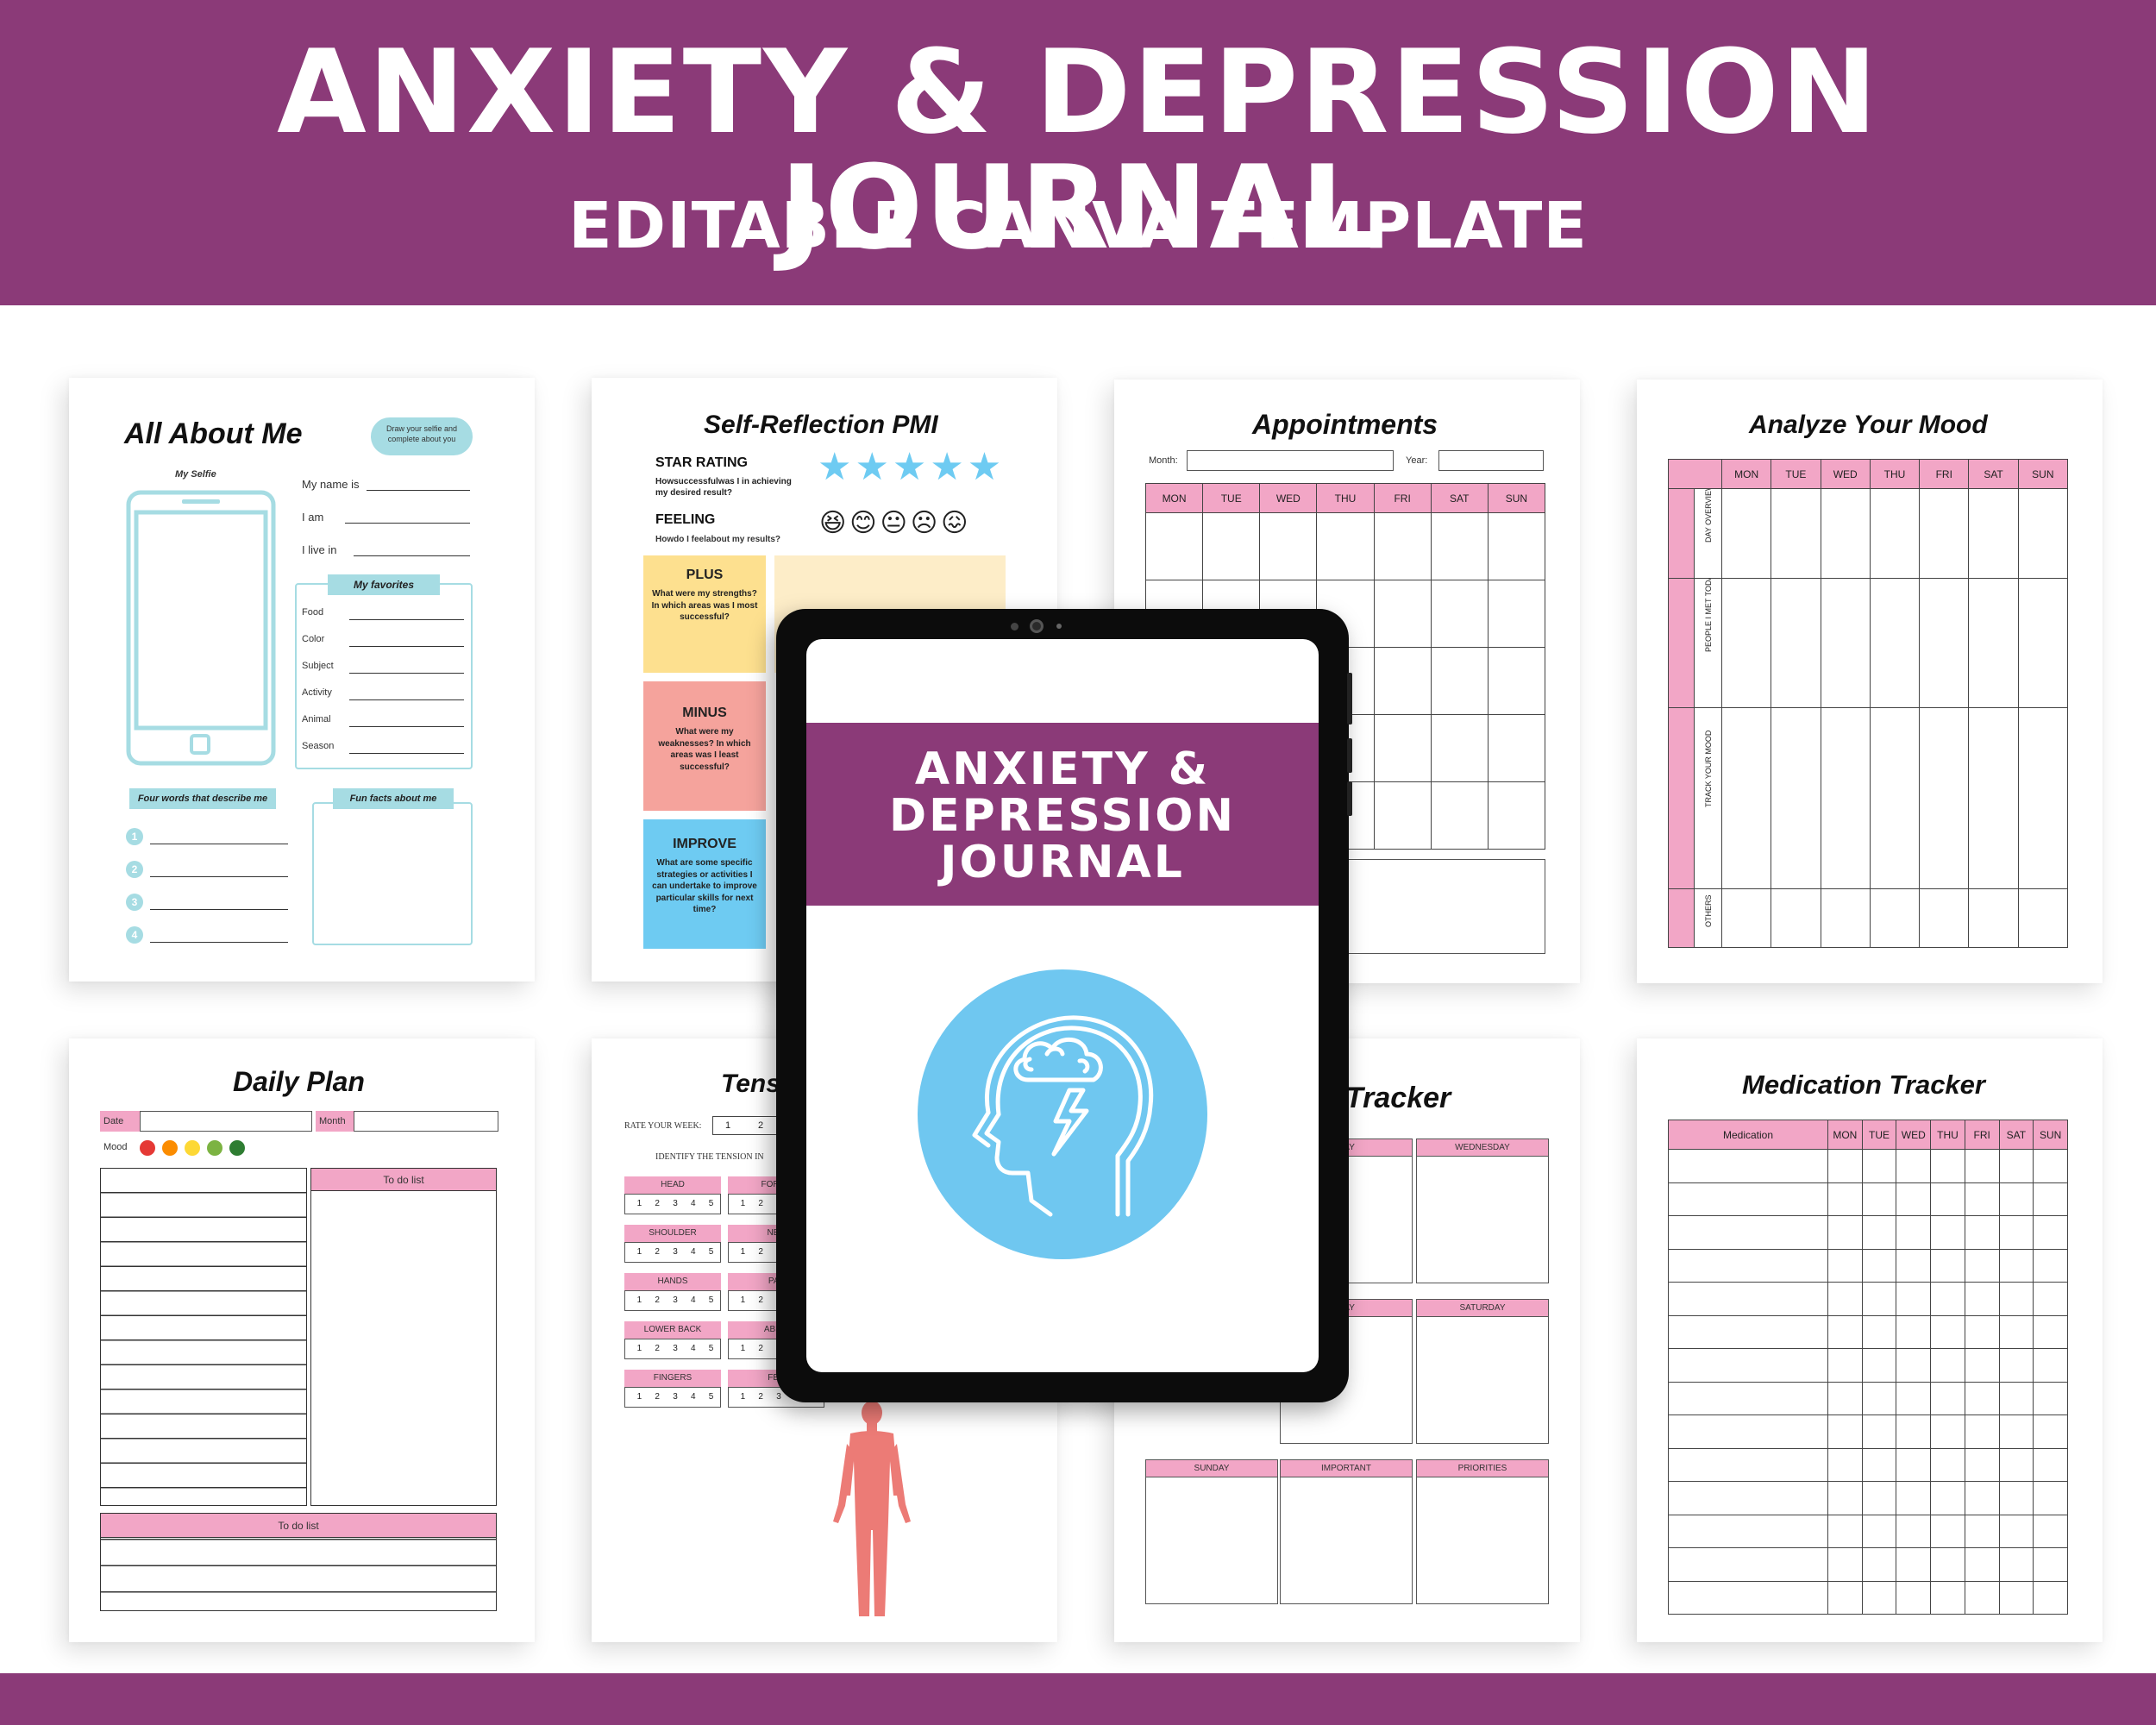 The image size is (2156, 1725). Describe the element at coordinates (750, 1084) in the screenshot. I see `page-title: Tens` at that location.